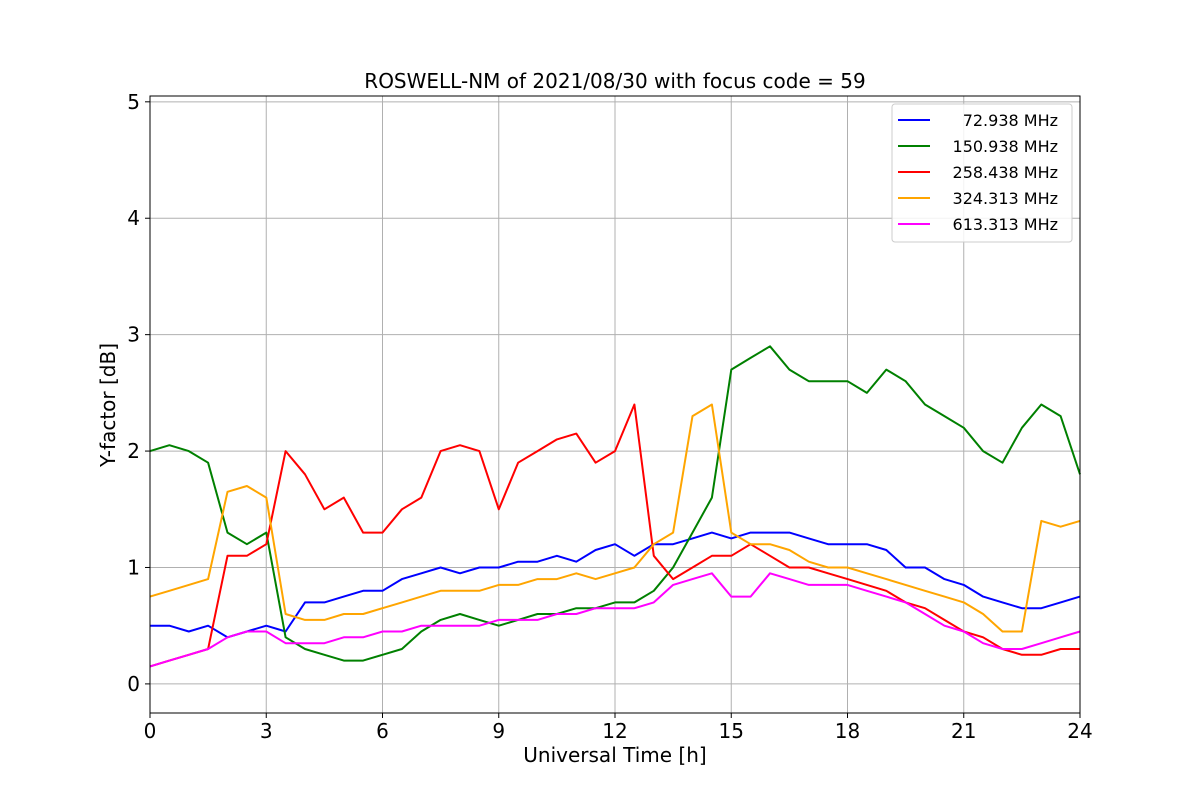 This screenshot has height=800, width=1200. What do you see at coordinates (847, 731) in the screenshot?
I see `x-tick-label: 18` at bounding box center [847, 731].